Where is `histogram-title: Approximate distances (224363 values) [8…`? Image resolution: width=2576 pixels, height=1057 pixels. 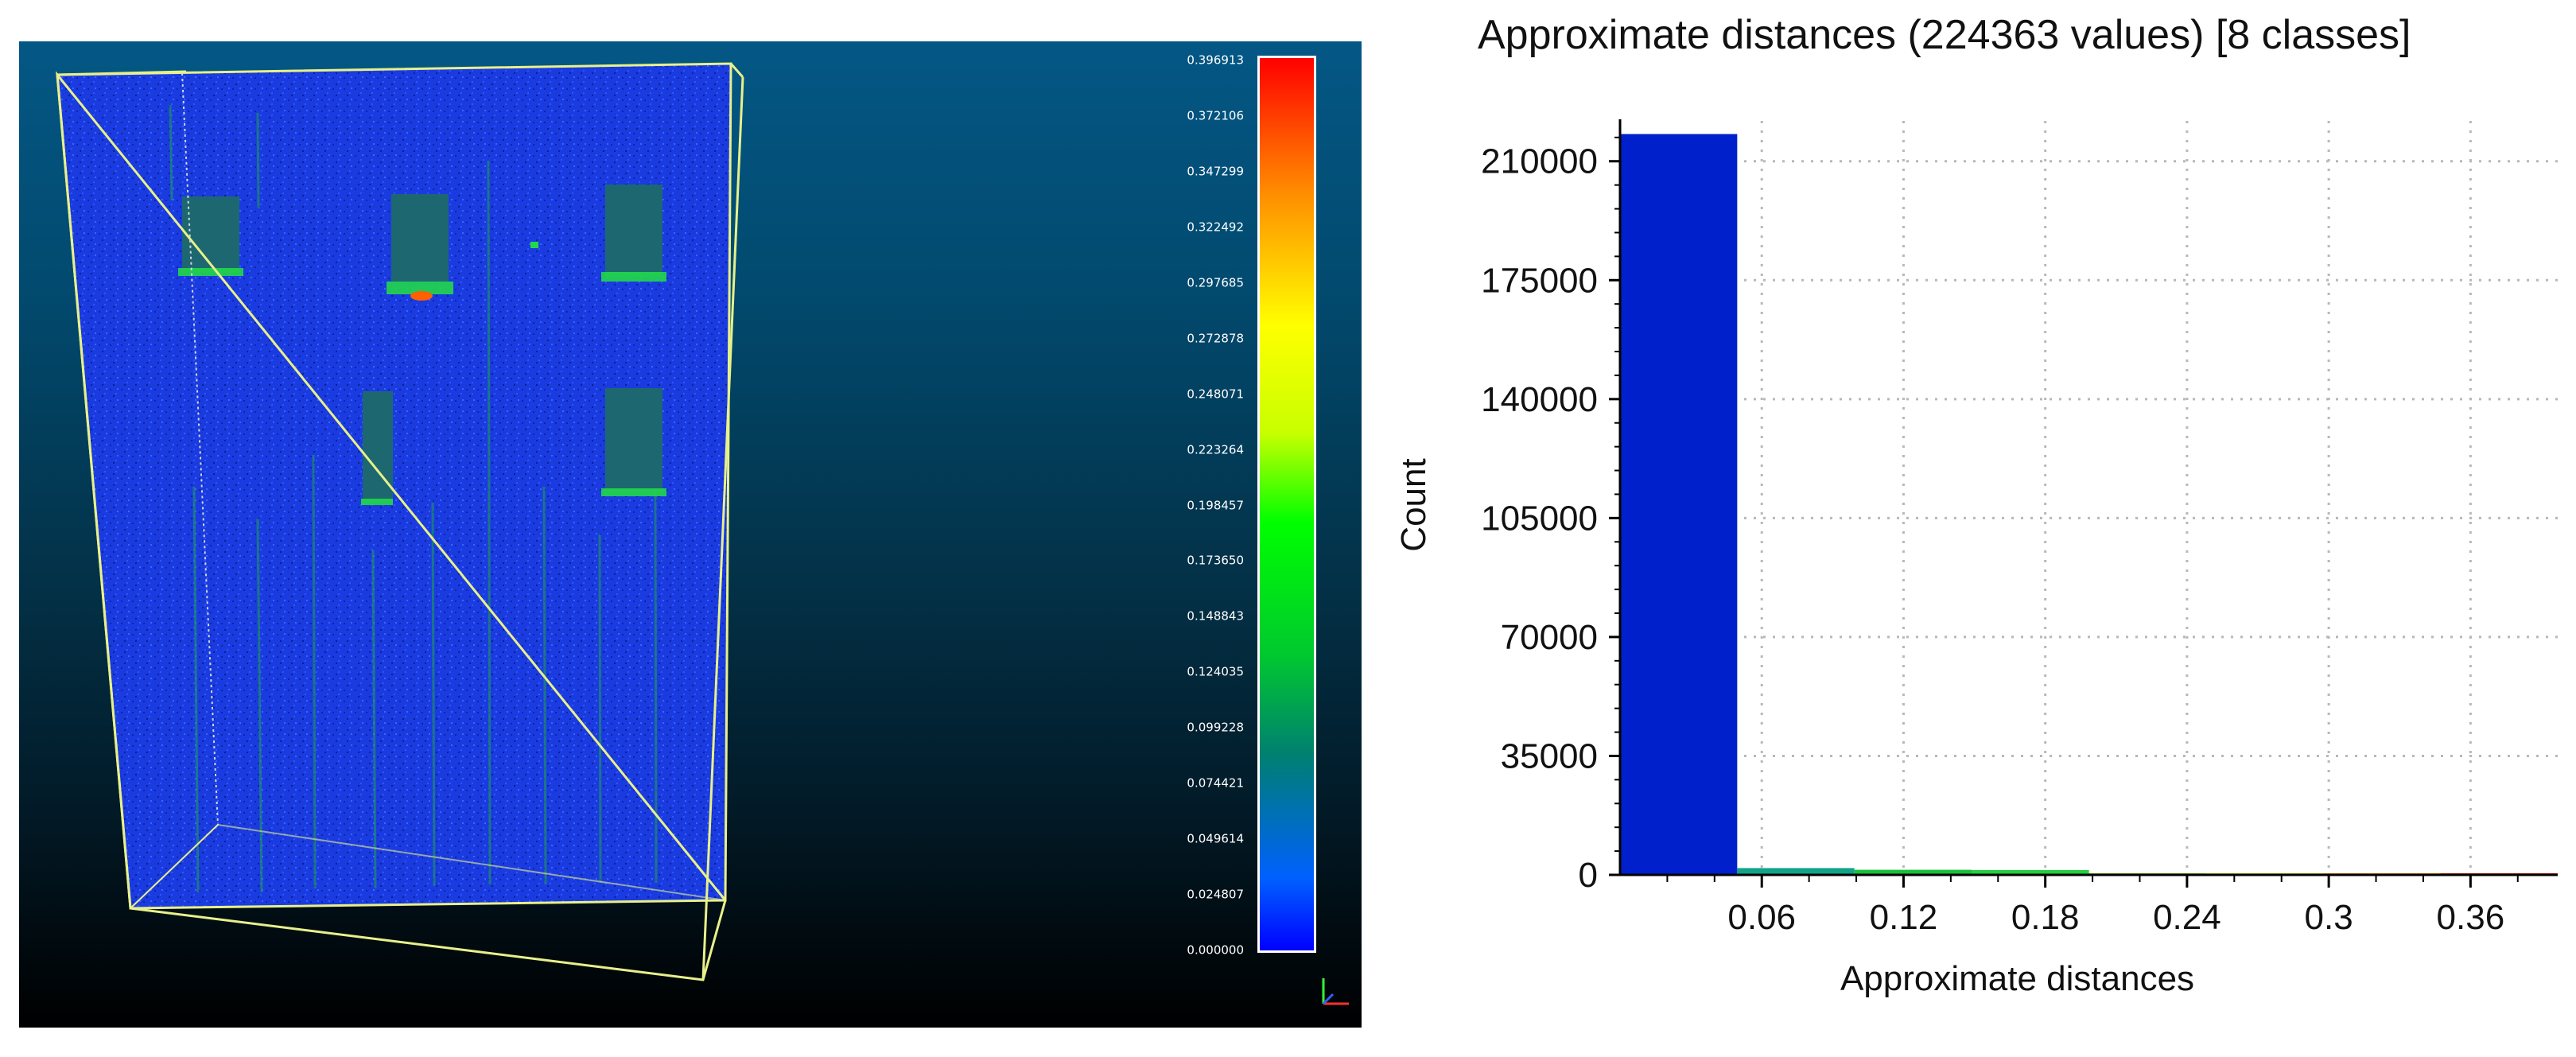
histogram-title: Approximate distances (224363 values) [8… is located at coordinates (1944, 35).